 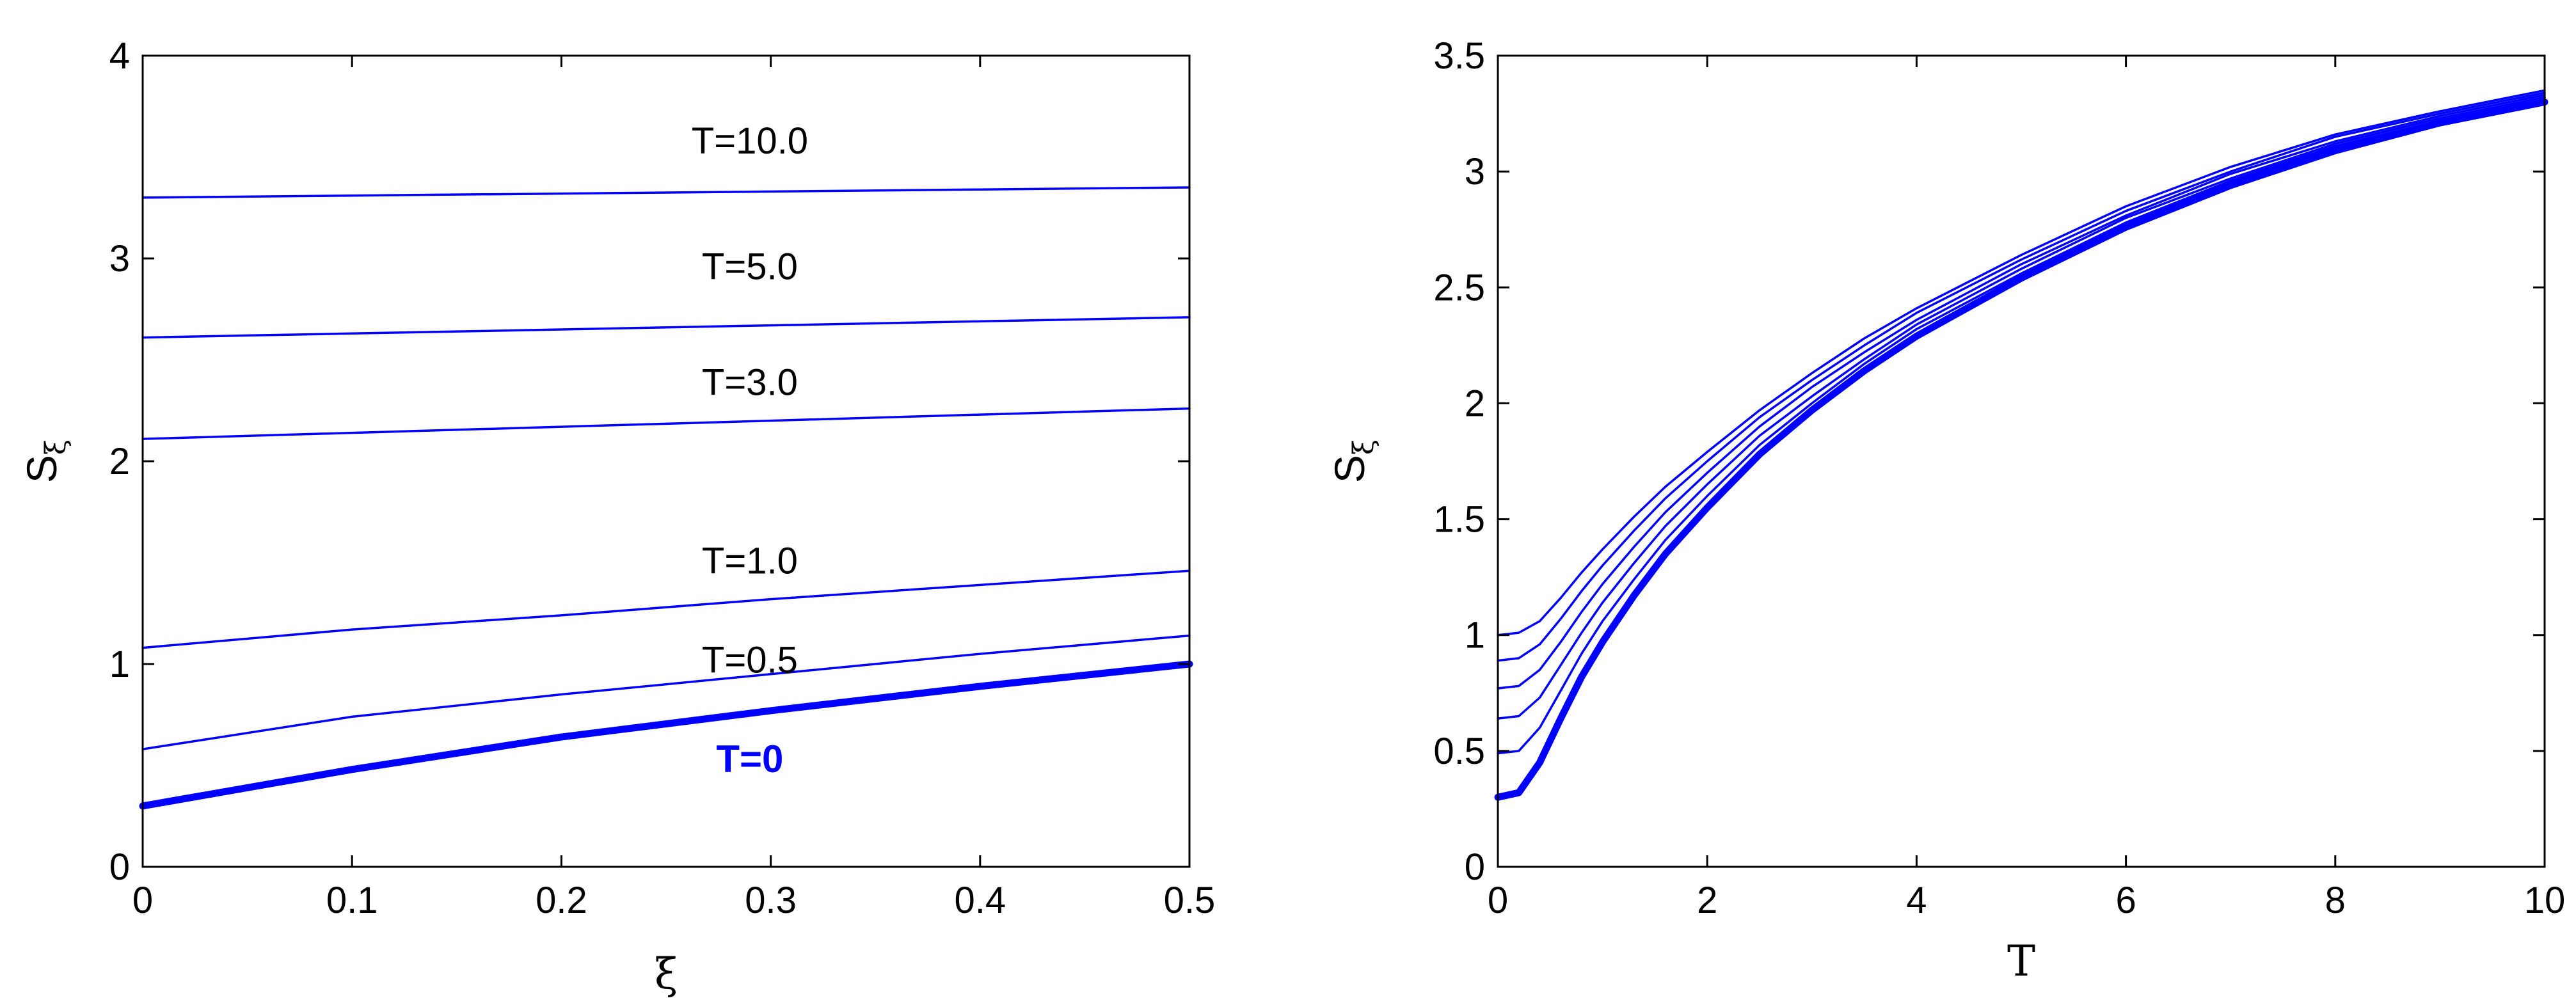 I want to click on left-annotation-3: T=1.0, so click(x=750, y=561).